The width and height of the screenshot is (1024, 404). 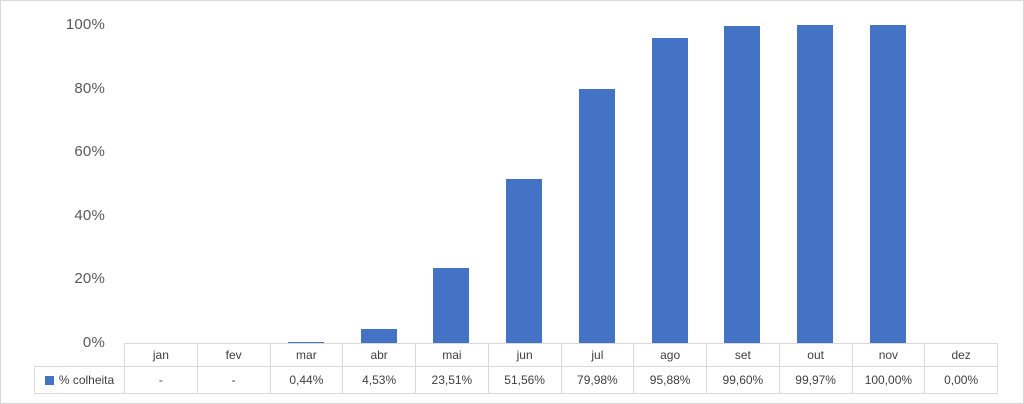 I want to click on value-cell-mai: 23,51%, so click(x=452, y=380).